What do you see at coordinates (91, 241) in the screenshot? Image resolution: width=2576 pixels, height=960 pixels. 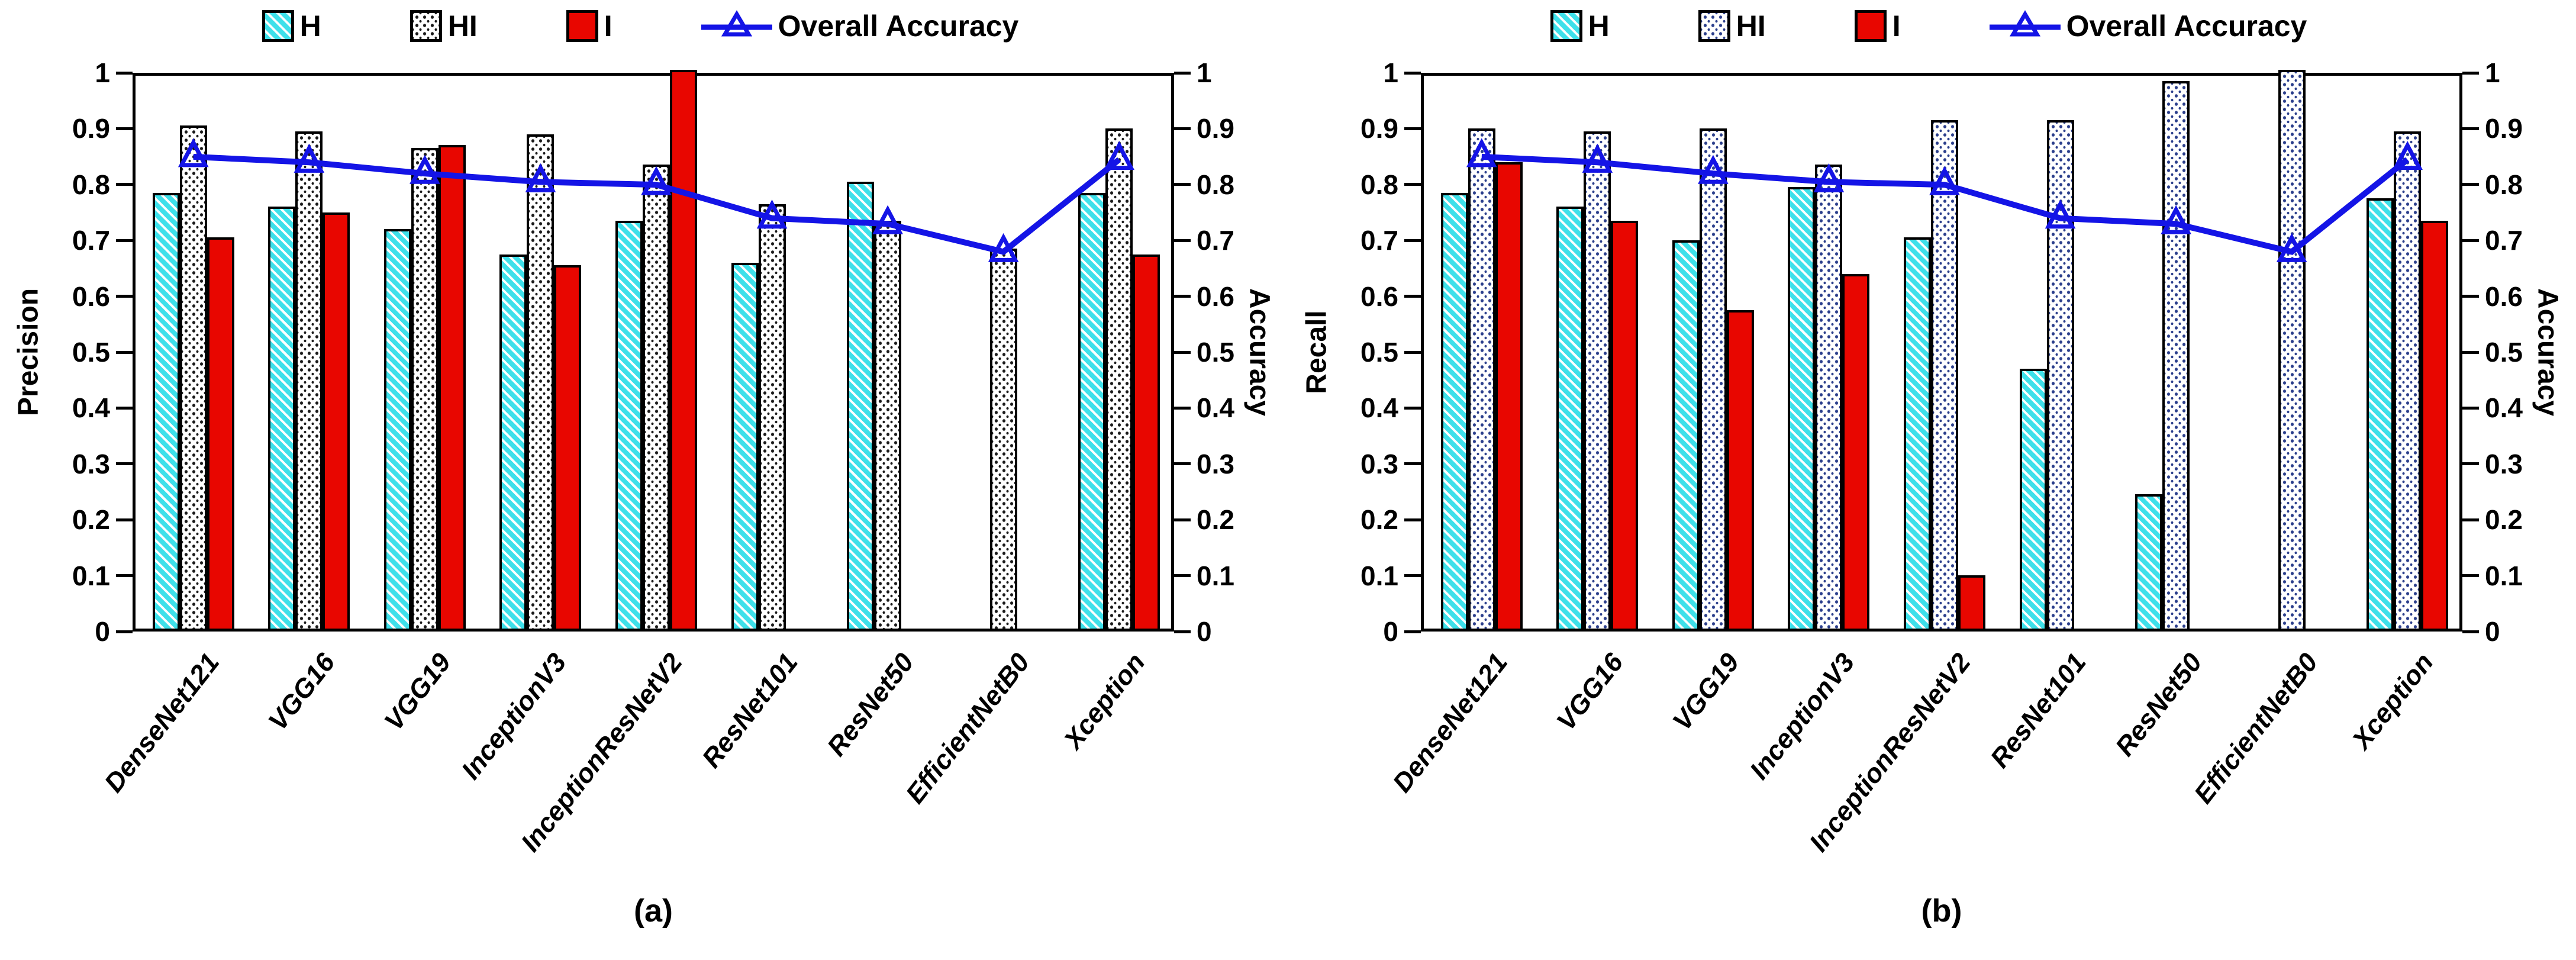 I see `y-tick-label-left: 0.7` at bounding box center [91, 241].